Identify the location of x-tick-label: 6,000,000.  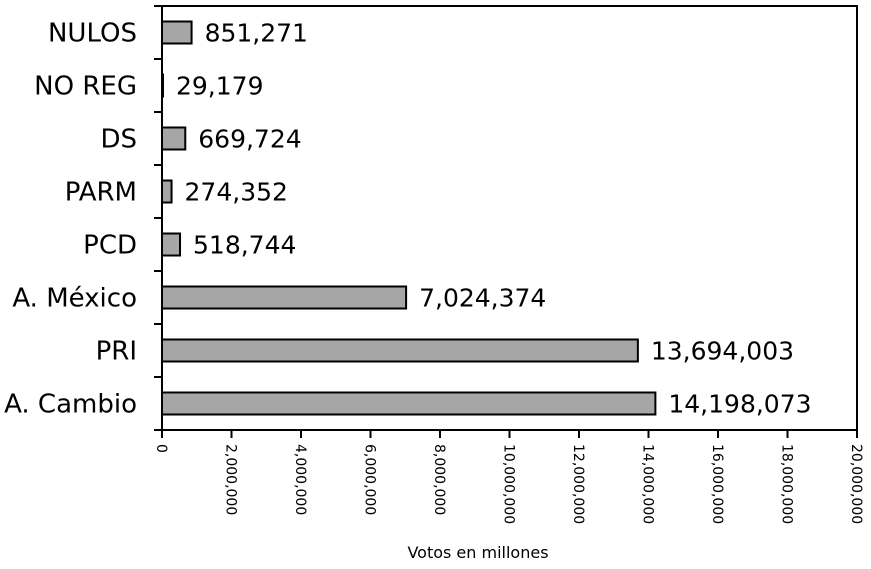
(370, 479).